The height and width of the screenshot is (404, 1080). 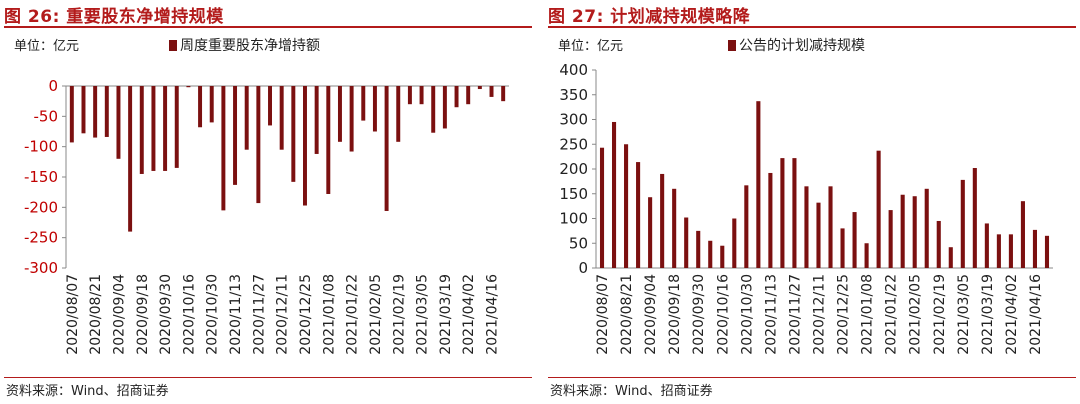 What do you see at coordinates (53, 86) in the screenshot?
I see `y-tick-label: 0` at bounding box center [53, 86].